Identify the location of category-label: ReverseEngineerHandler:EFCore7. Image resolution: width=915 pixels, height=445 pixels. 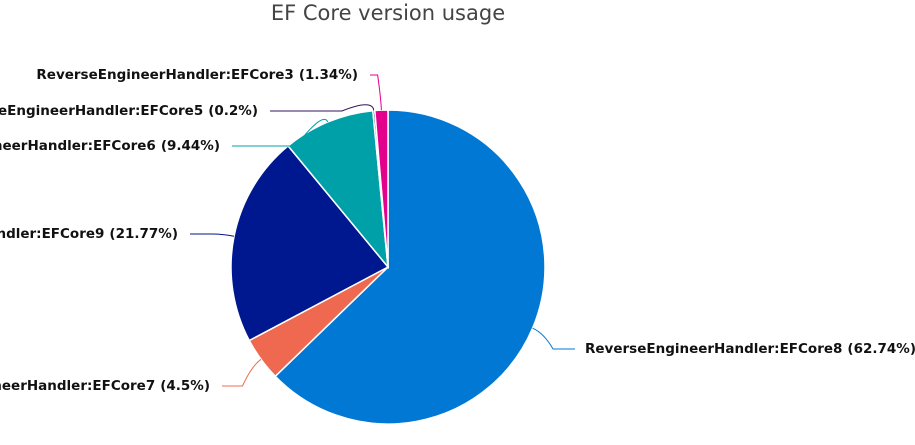
(77, 386).